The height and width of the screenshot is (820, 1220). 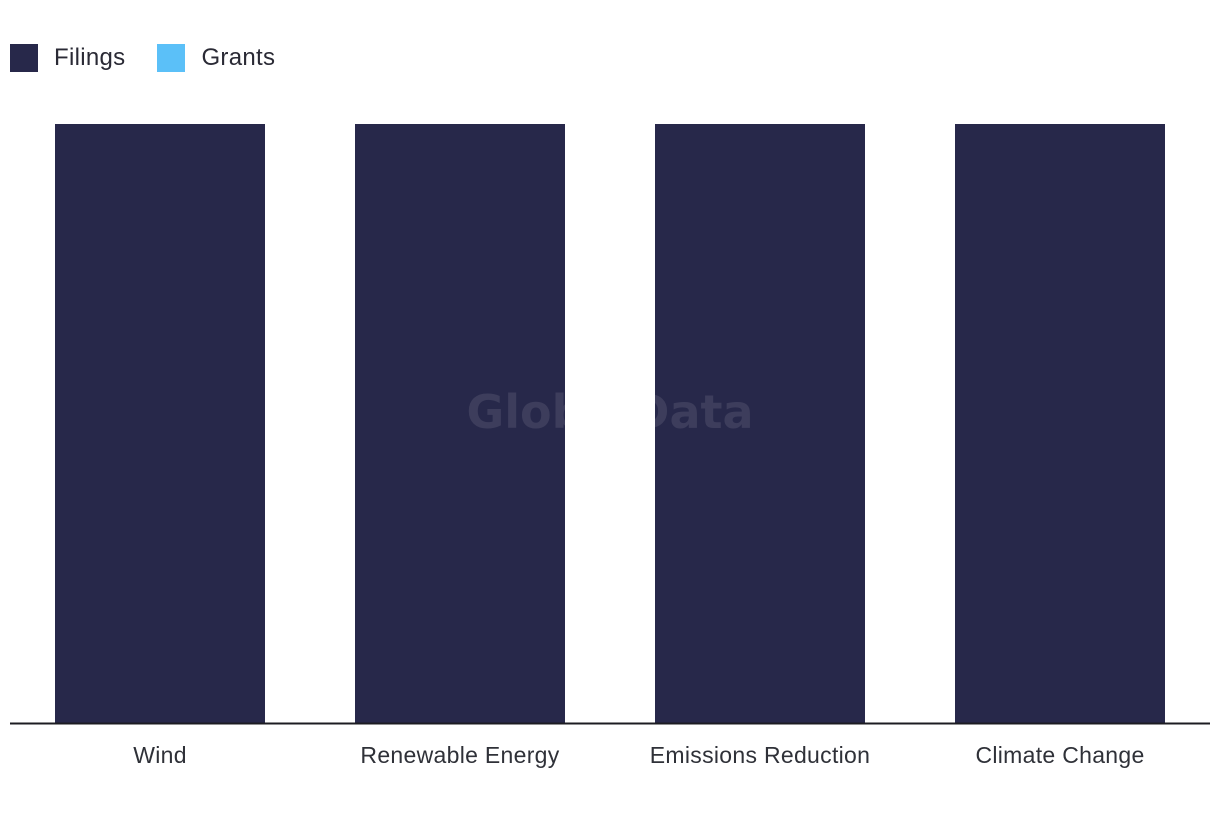 I want to click on bar-filings-renewable-energy, so click(x=460, y=423).